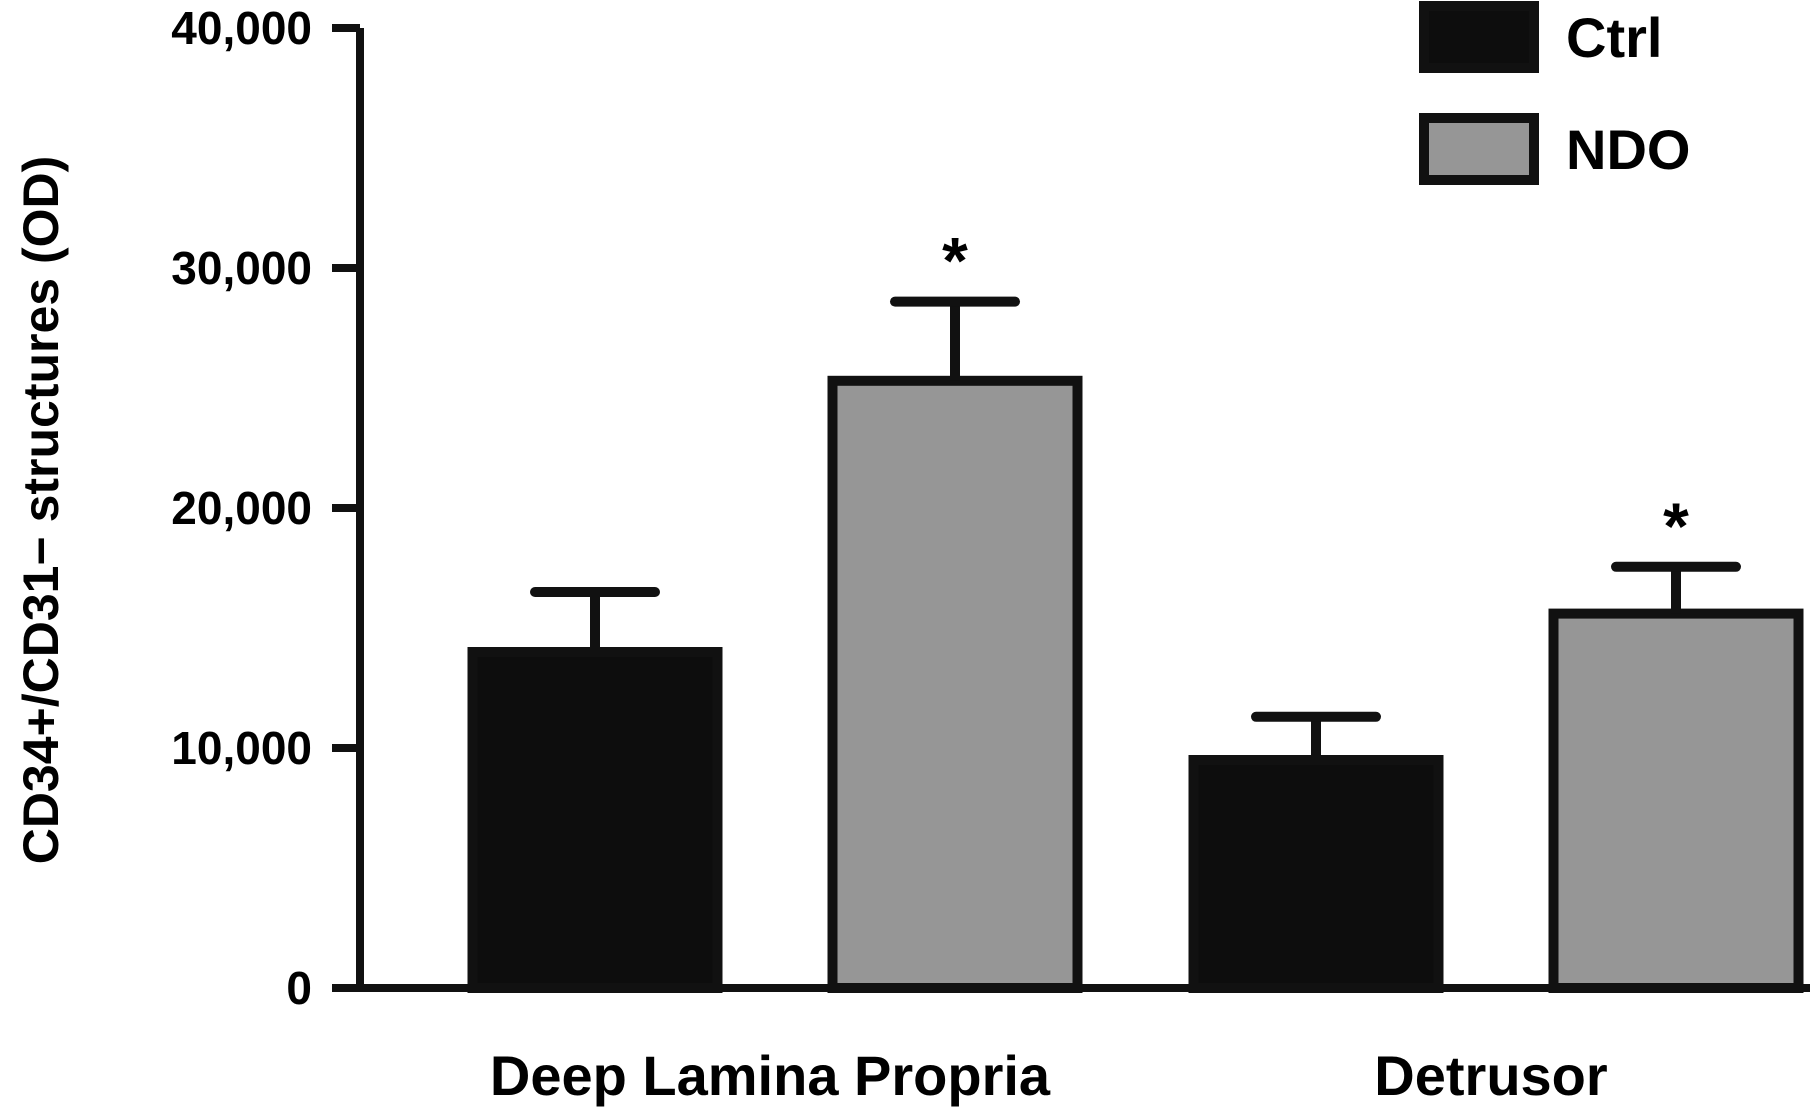 The height and width of the screenshot is (1111, 1816). Describe the element at coordinates (1628, 149) in the screenshot. I see `legend-label-ndo: NDO` at that location.